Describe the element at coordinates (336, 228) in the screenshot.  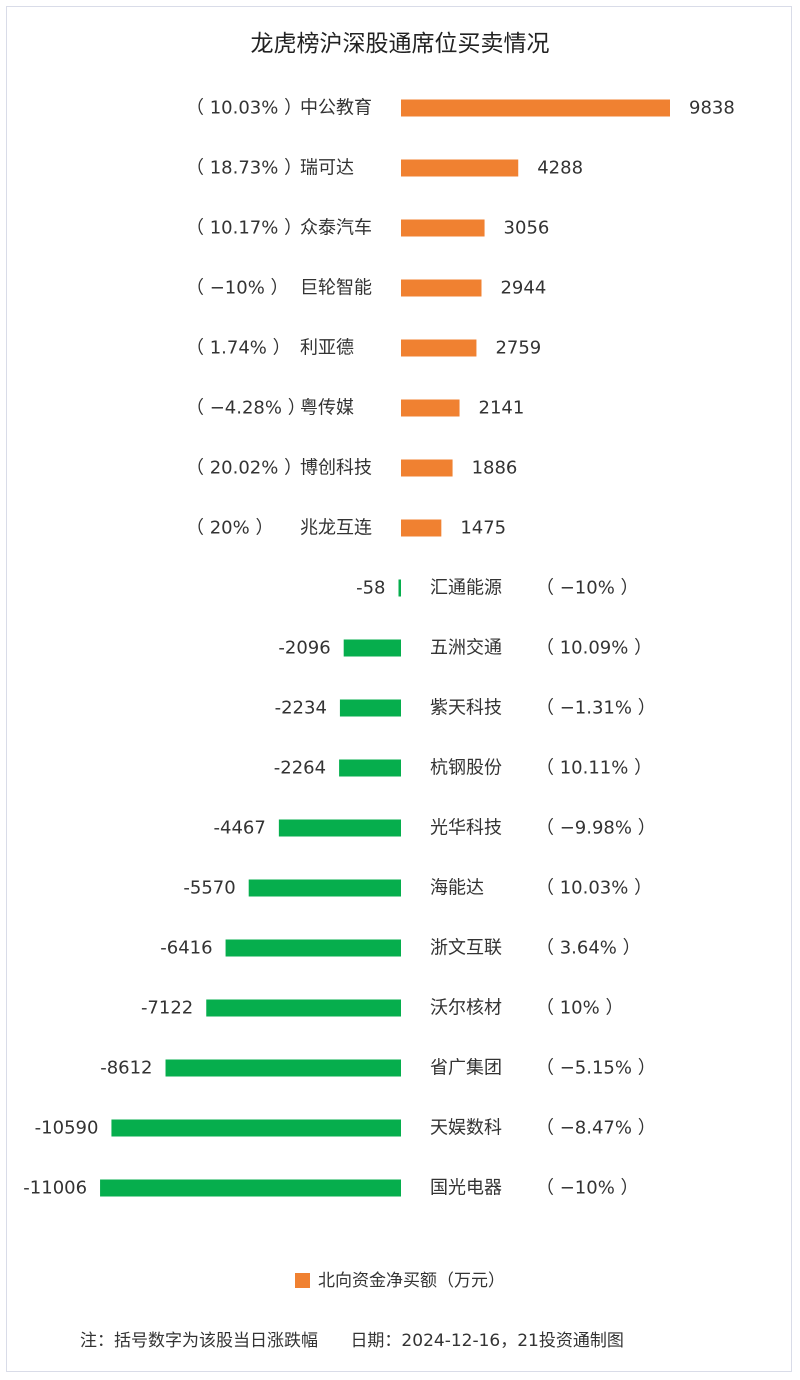
I see `category-label: 众泰汽车` at that location.